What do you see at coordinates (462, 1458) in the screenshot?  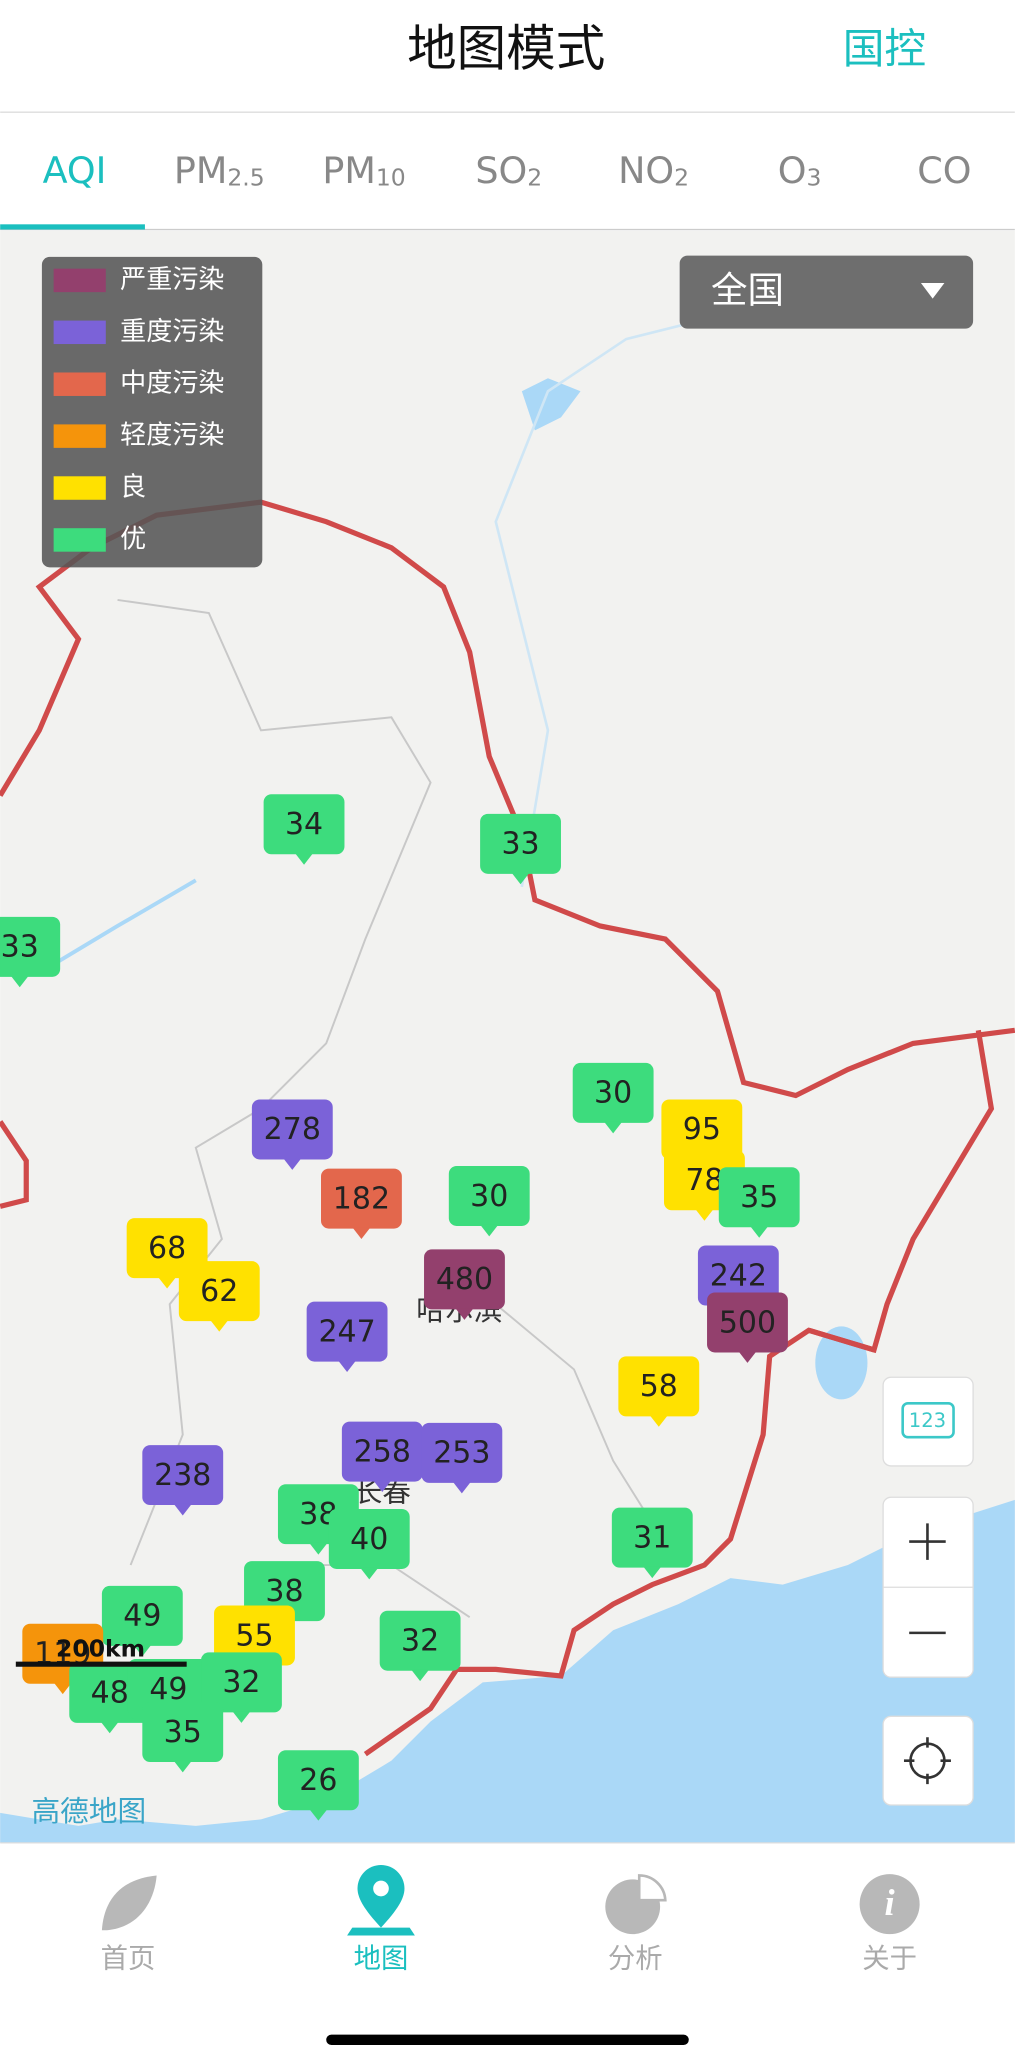 I see `aqi-marker: 253` at bounding box center [462, 1458].